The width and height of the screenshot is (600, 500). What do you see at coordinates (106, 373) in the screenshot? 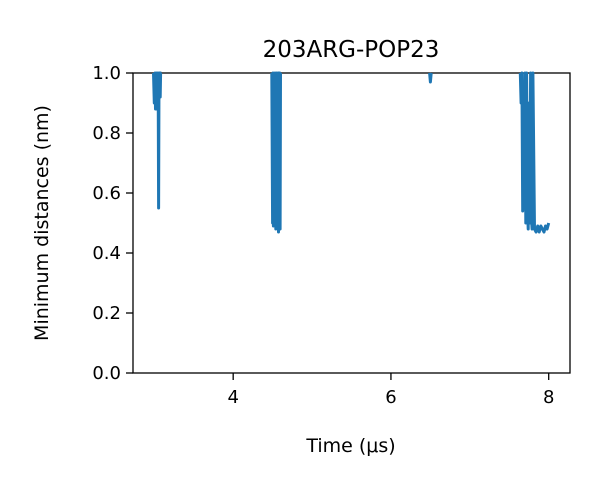
I see `y-tick-label: 0.0` at bounding box center [106, 373].